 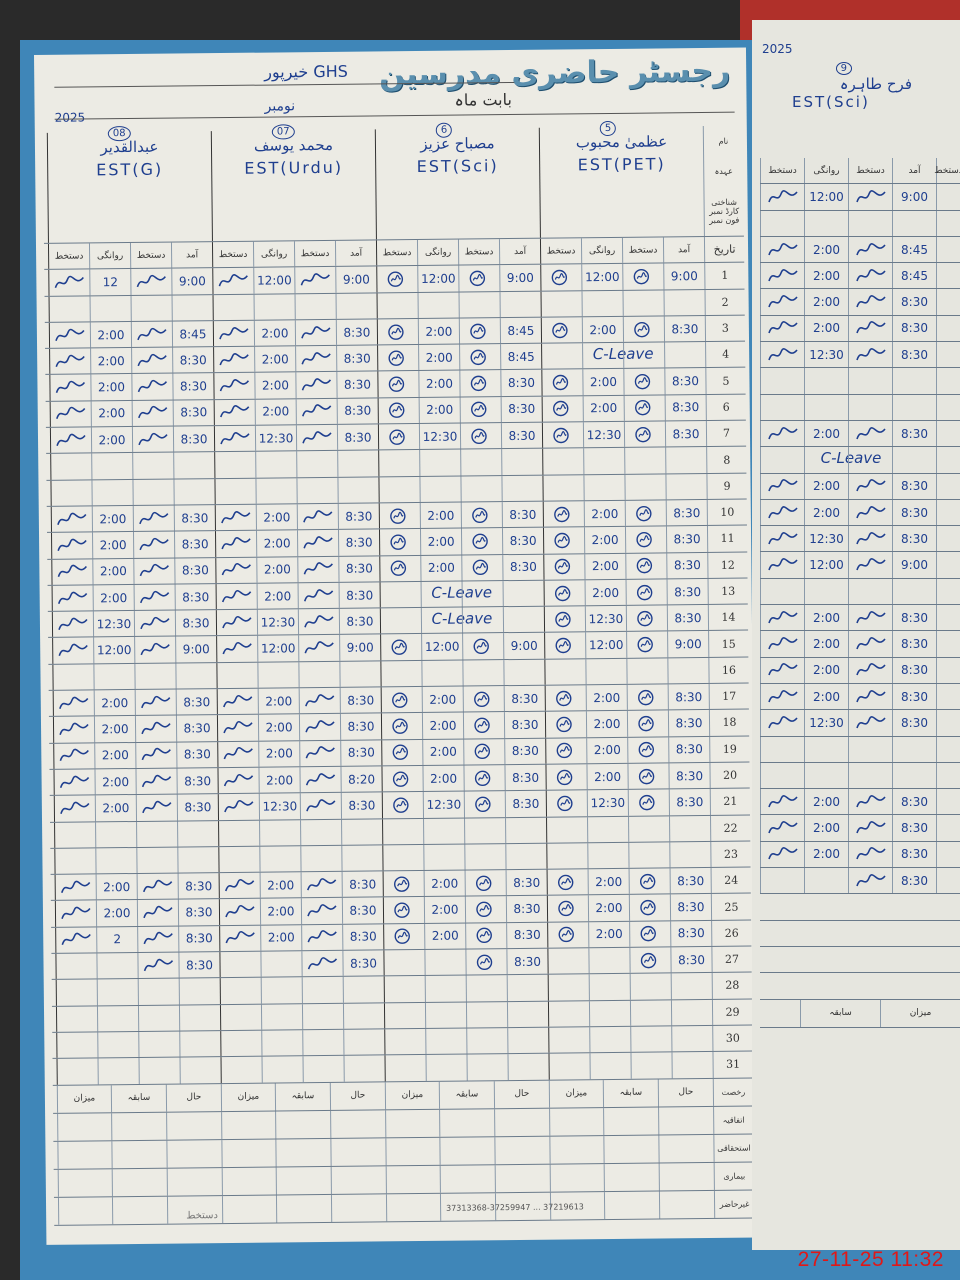 I want to click on table-row: 8:30 12:30, so click(x=860, y=355).